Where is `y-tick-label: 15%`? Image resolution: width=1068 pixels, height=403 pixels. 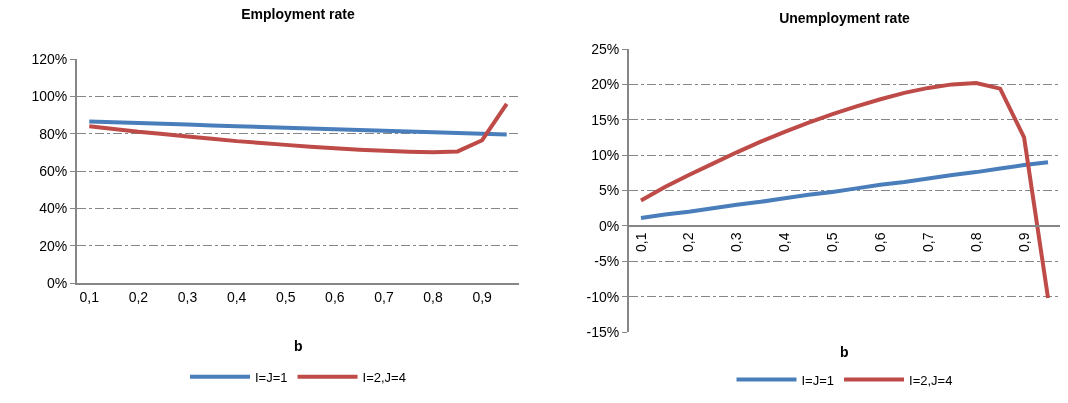 y-tick-label: 15% is located at coordinates (605, 119).